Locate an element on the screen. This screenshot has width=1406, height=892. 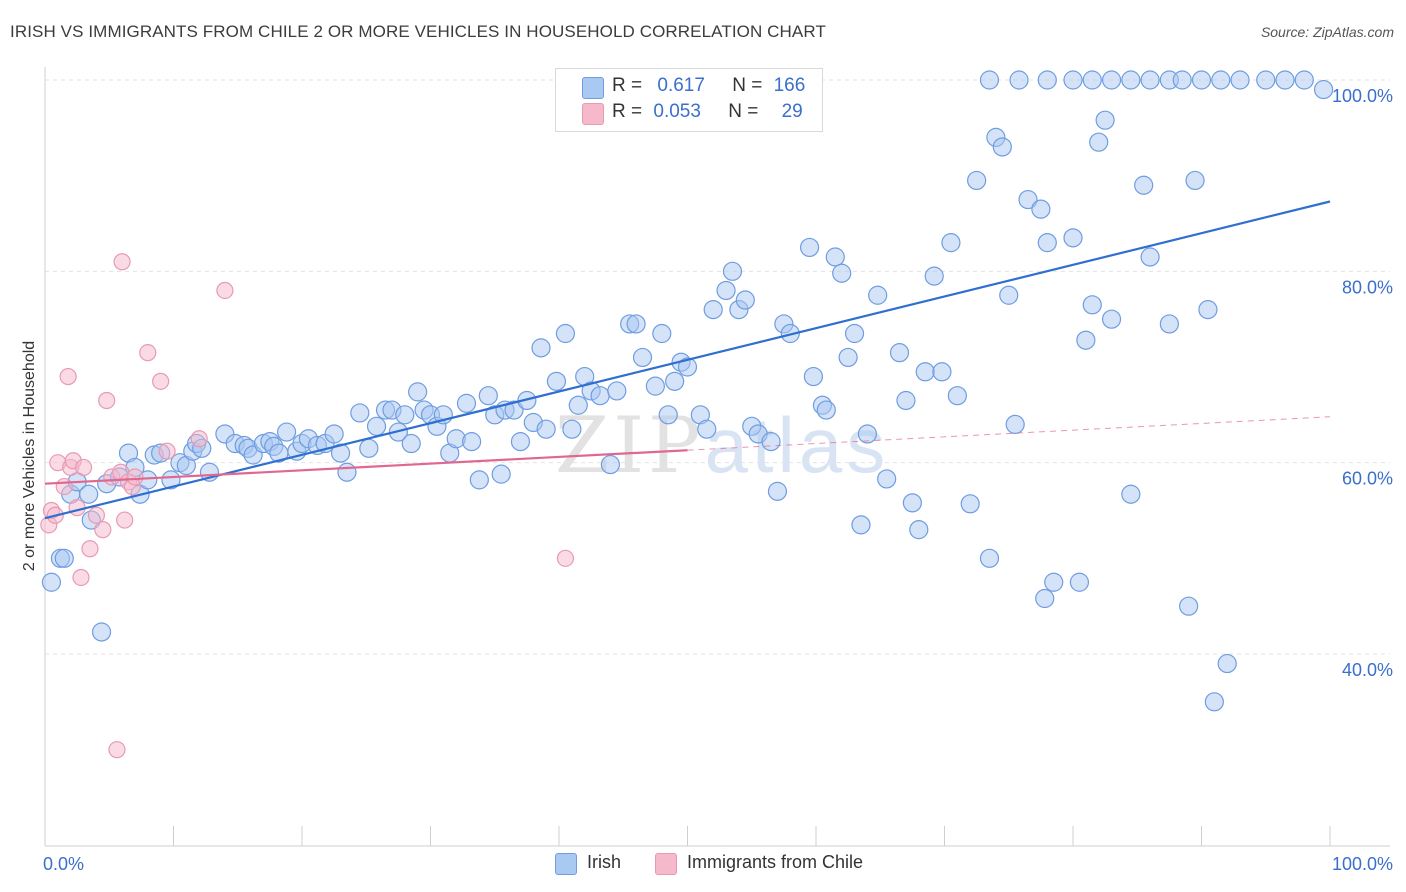
x-tick-label: 0.0% is located at coordinates (63, 864).